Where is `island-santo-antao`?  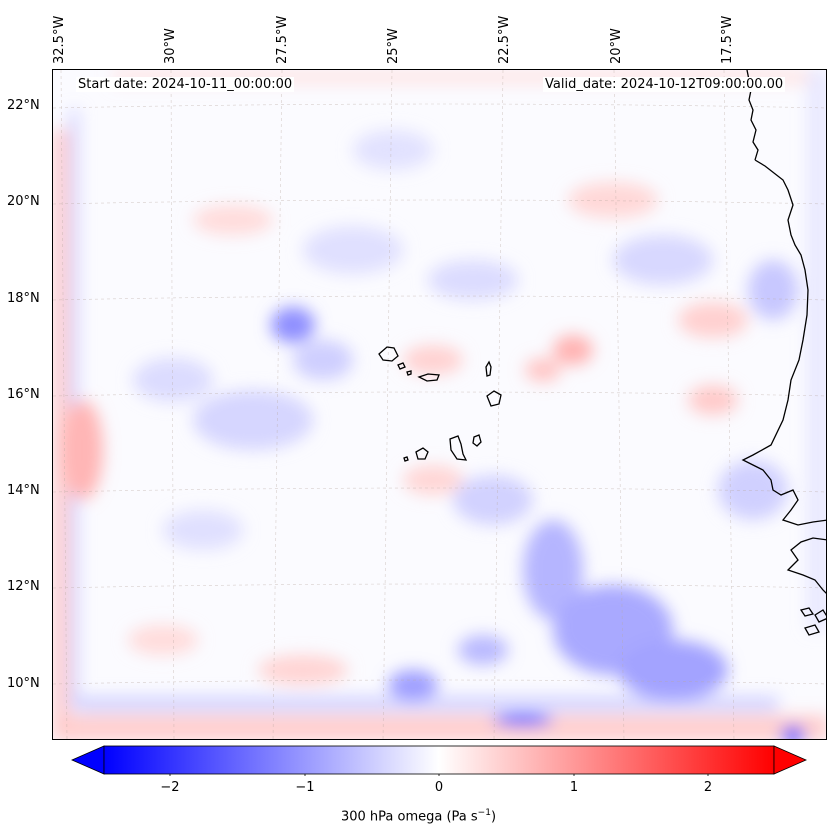
island-santo-antao is located at coordinates (388, 354).